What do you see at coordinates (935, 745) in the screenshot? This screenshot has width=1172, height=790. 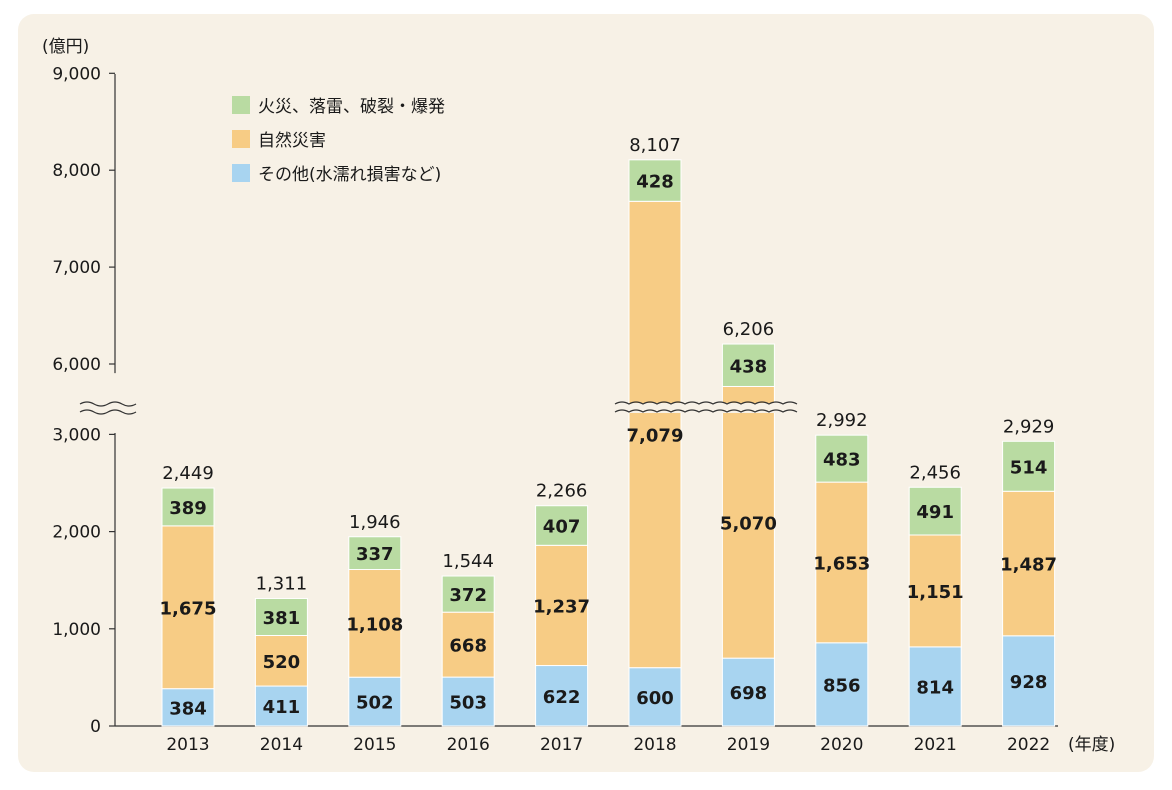 I see `x-tick-label: 2021` at bounding box center [935, 745].